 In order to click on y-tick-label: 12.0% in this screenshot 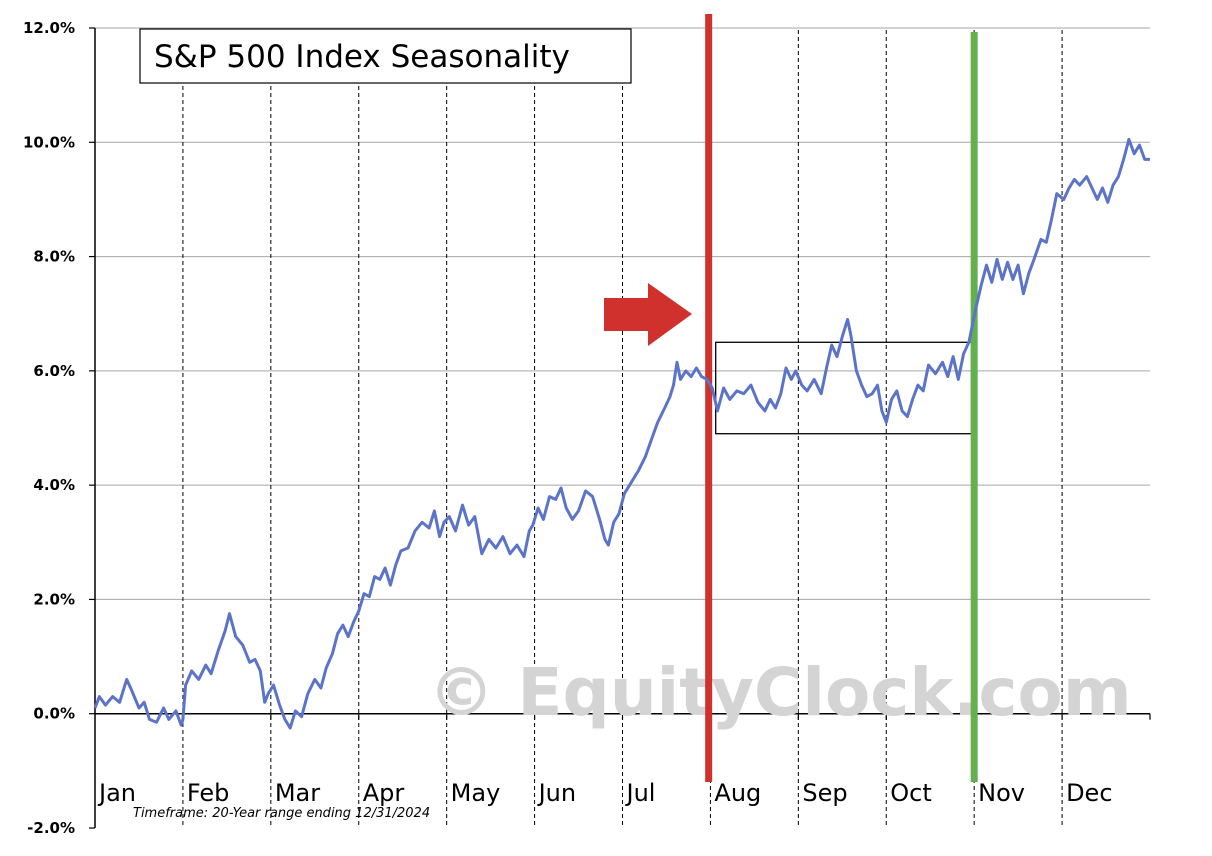, I will do `click(49, 28)`.